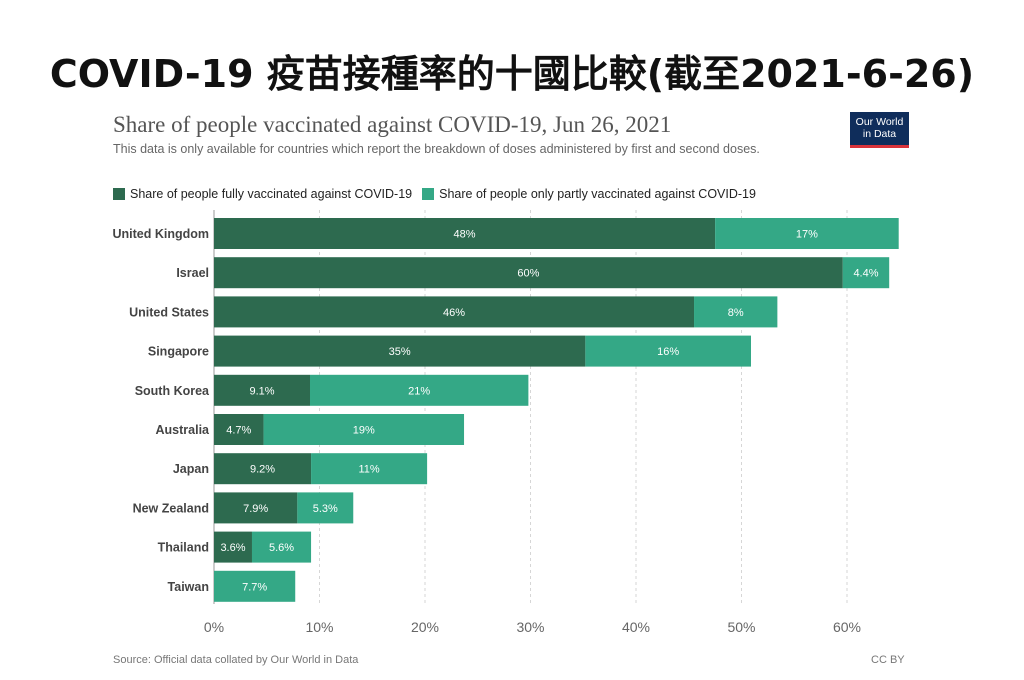 Image resolution: width=1024 pixels, height=680 pixels. What do you see at coordinates (425, 627) in the screenshot?
I see `x-tick-label: 20%` at bounding box center [425, 627].